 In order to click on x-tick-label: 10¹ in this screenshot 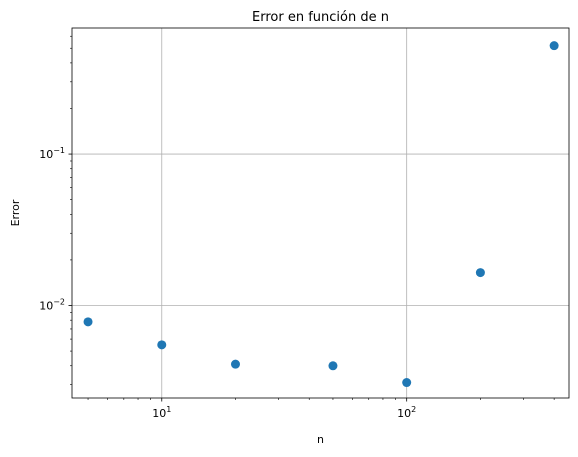, I will do `click(161, 412)`.